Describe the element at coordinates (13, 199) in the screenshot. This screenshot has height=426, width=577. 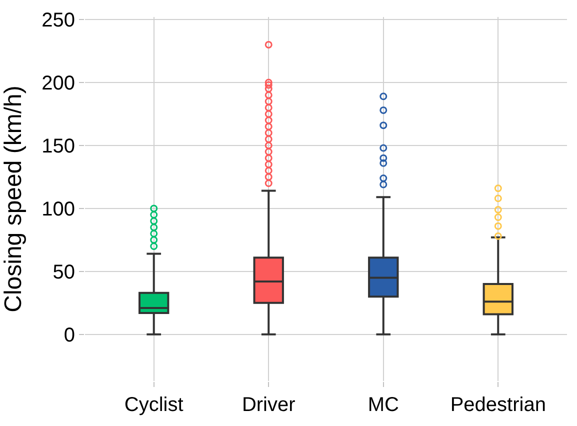
I see `y-axis-title: Closing speed (km/h)` at that location.